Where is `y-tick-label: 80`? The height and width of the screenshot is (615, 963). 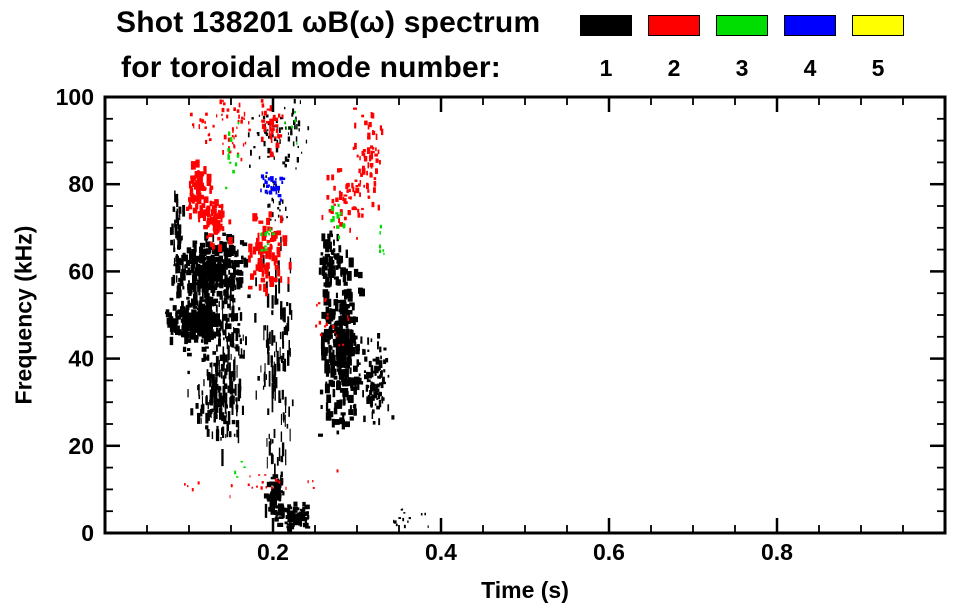 y-tick-label: 80 is located at coordinates (81, 184).